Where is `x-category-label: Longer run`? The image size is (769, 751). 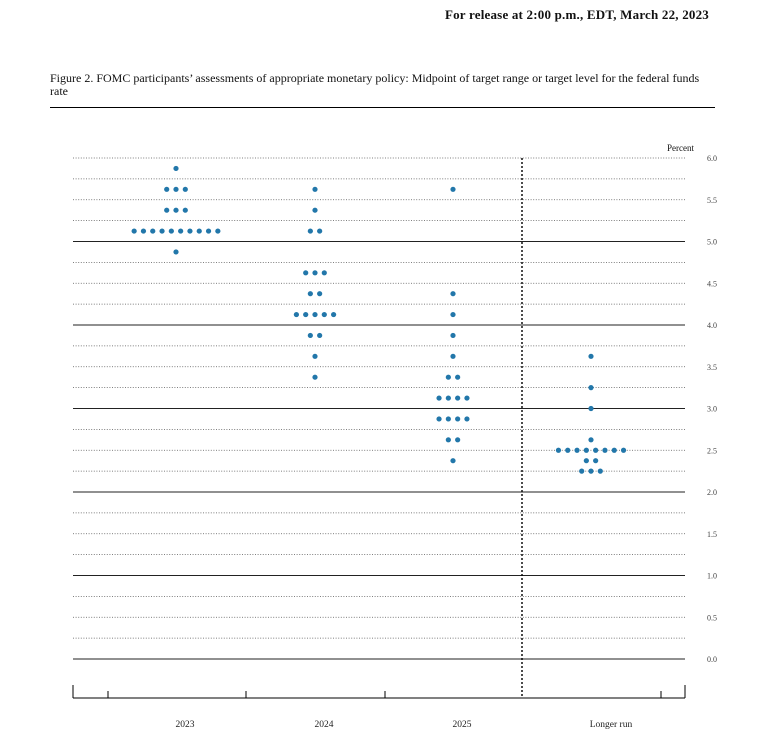 x-category-label: Longer run is located at coordinates (611, 725).